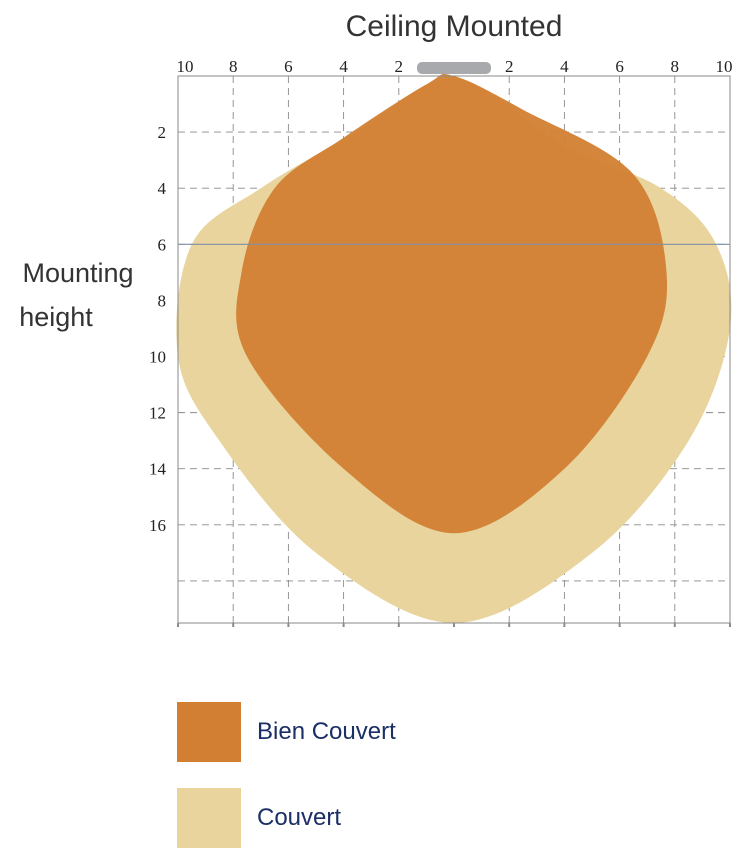 The height and width of the screenshot is (848, 739). I want to click on chart-title: Ceiling Mounted, so click(454, 26).